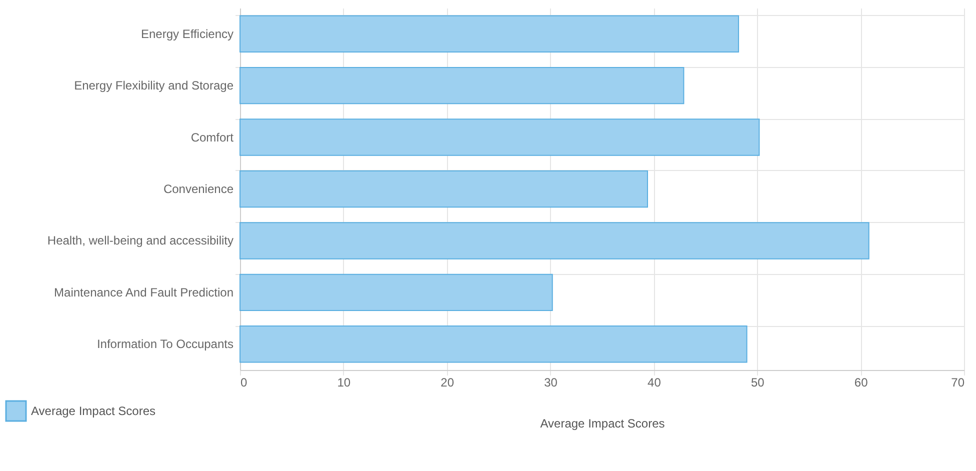 Image resolution: width=976 pixels, height=471 pixels. I want to click on y-tick-label: Convenience, so click(198, 189).